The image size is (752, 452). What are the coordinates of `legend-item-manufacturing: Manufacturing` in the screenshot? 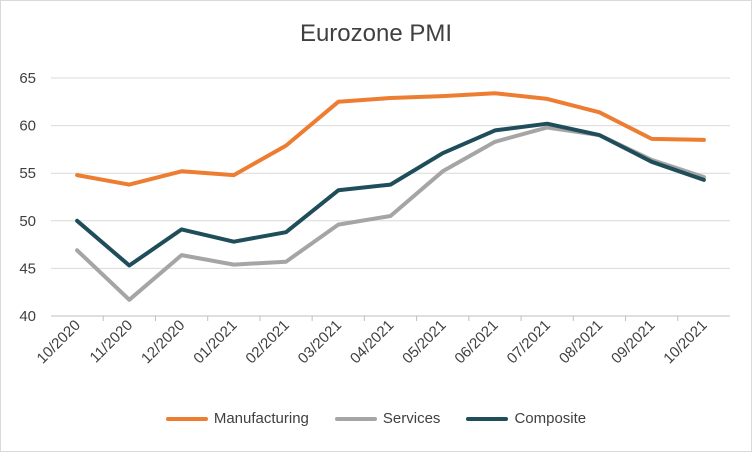 It's located at (237, 418).